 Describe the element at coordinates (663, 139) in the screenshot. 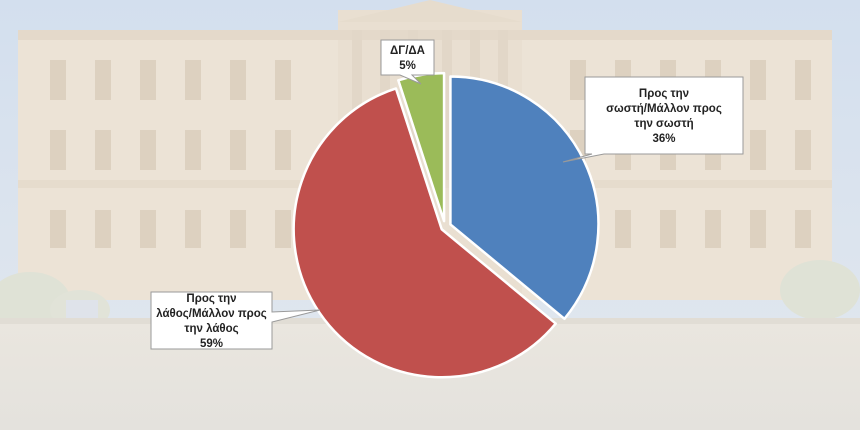

I see `slice-value-label: 36%` at that location.